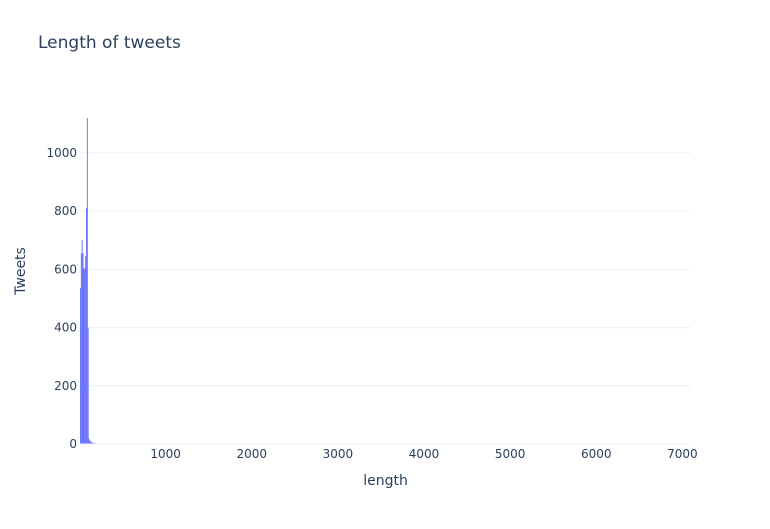 The image size is (770, 529). What do you see at coordinates (65, 386) in the screenshot?
I see `y-tick-label: 200` at bounding box center [65, 386].